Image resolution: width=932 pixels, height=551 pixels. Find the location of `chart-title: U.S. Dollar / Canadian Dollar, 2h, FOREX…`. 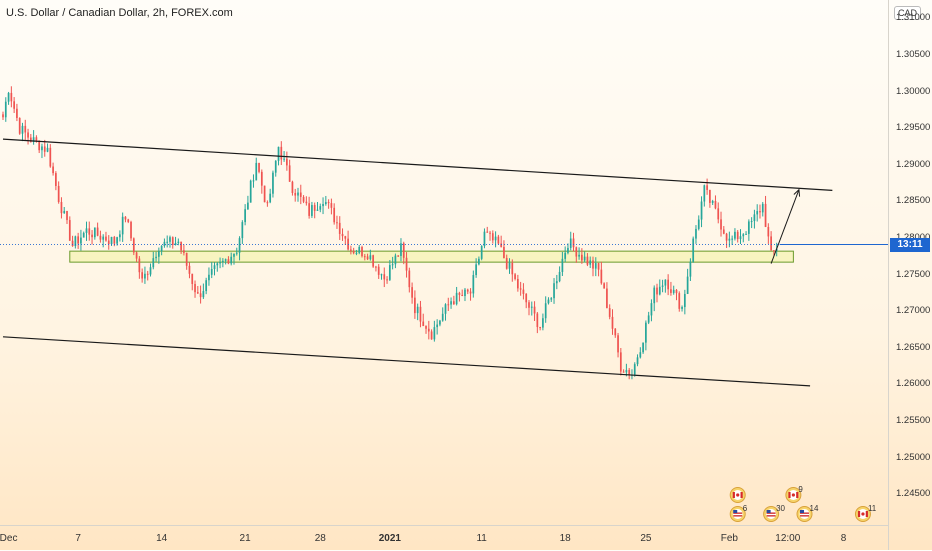

chart-title: U.S. Dollar / Canadian Dollar, 2h, FOREX… is located at coordinates (119, 13).